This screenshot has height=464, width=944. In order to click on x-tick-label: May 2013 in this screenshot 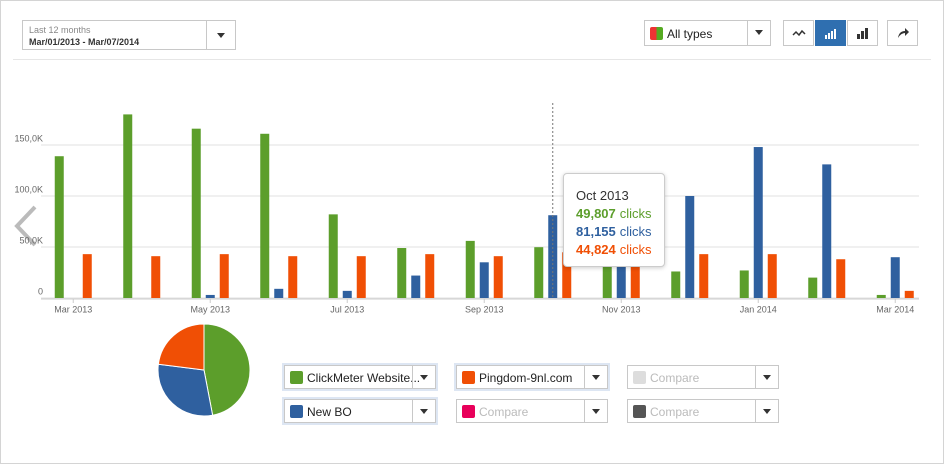, I will do `click(210, 309)`.